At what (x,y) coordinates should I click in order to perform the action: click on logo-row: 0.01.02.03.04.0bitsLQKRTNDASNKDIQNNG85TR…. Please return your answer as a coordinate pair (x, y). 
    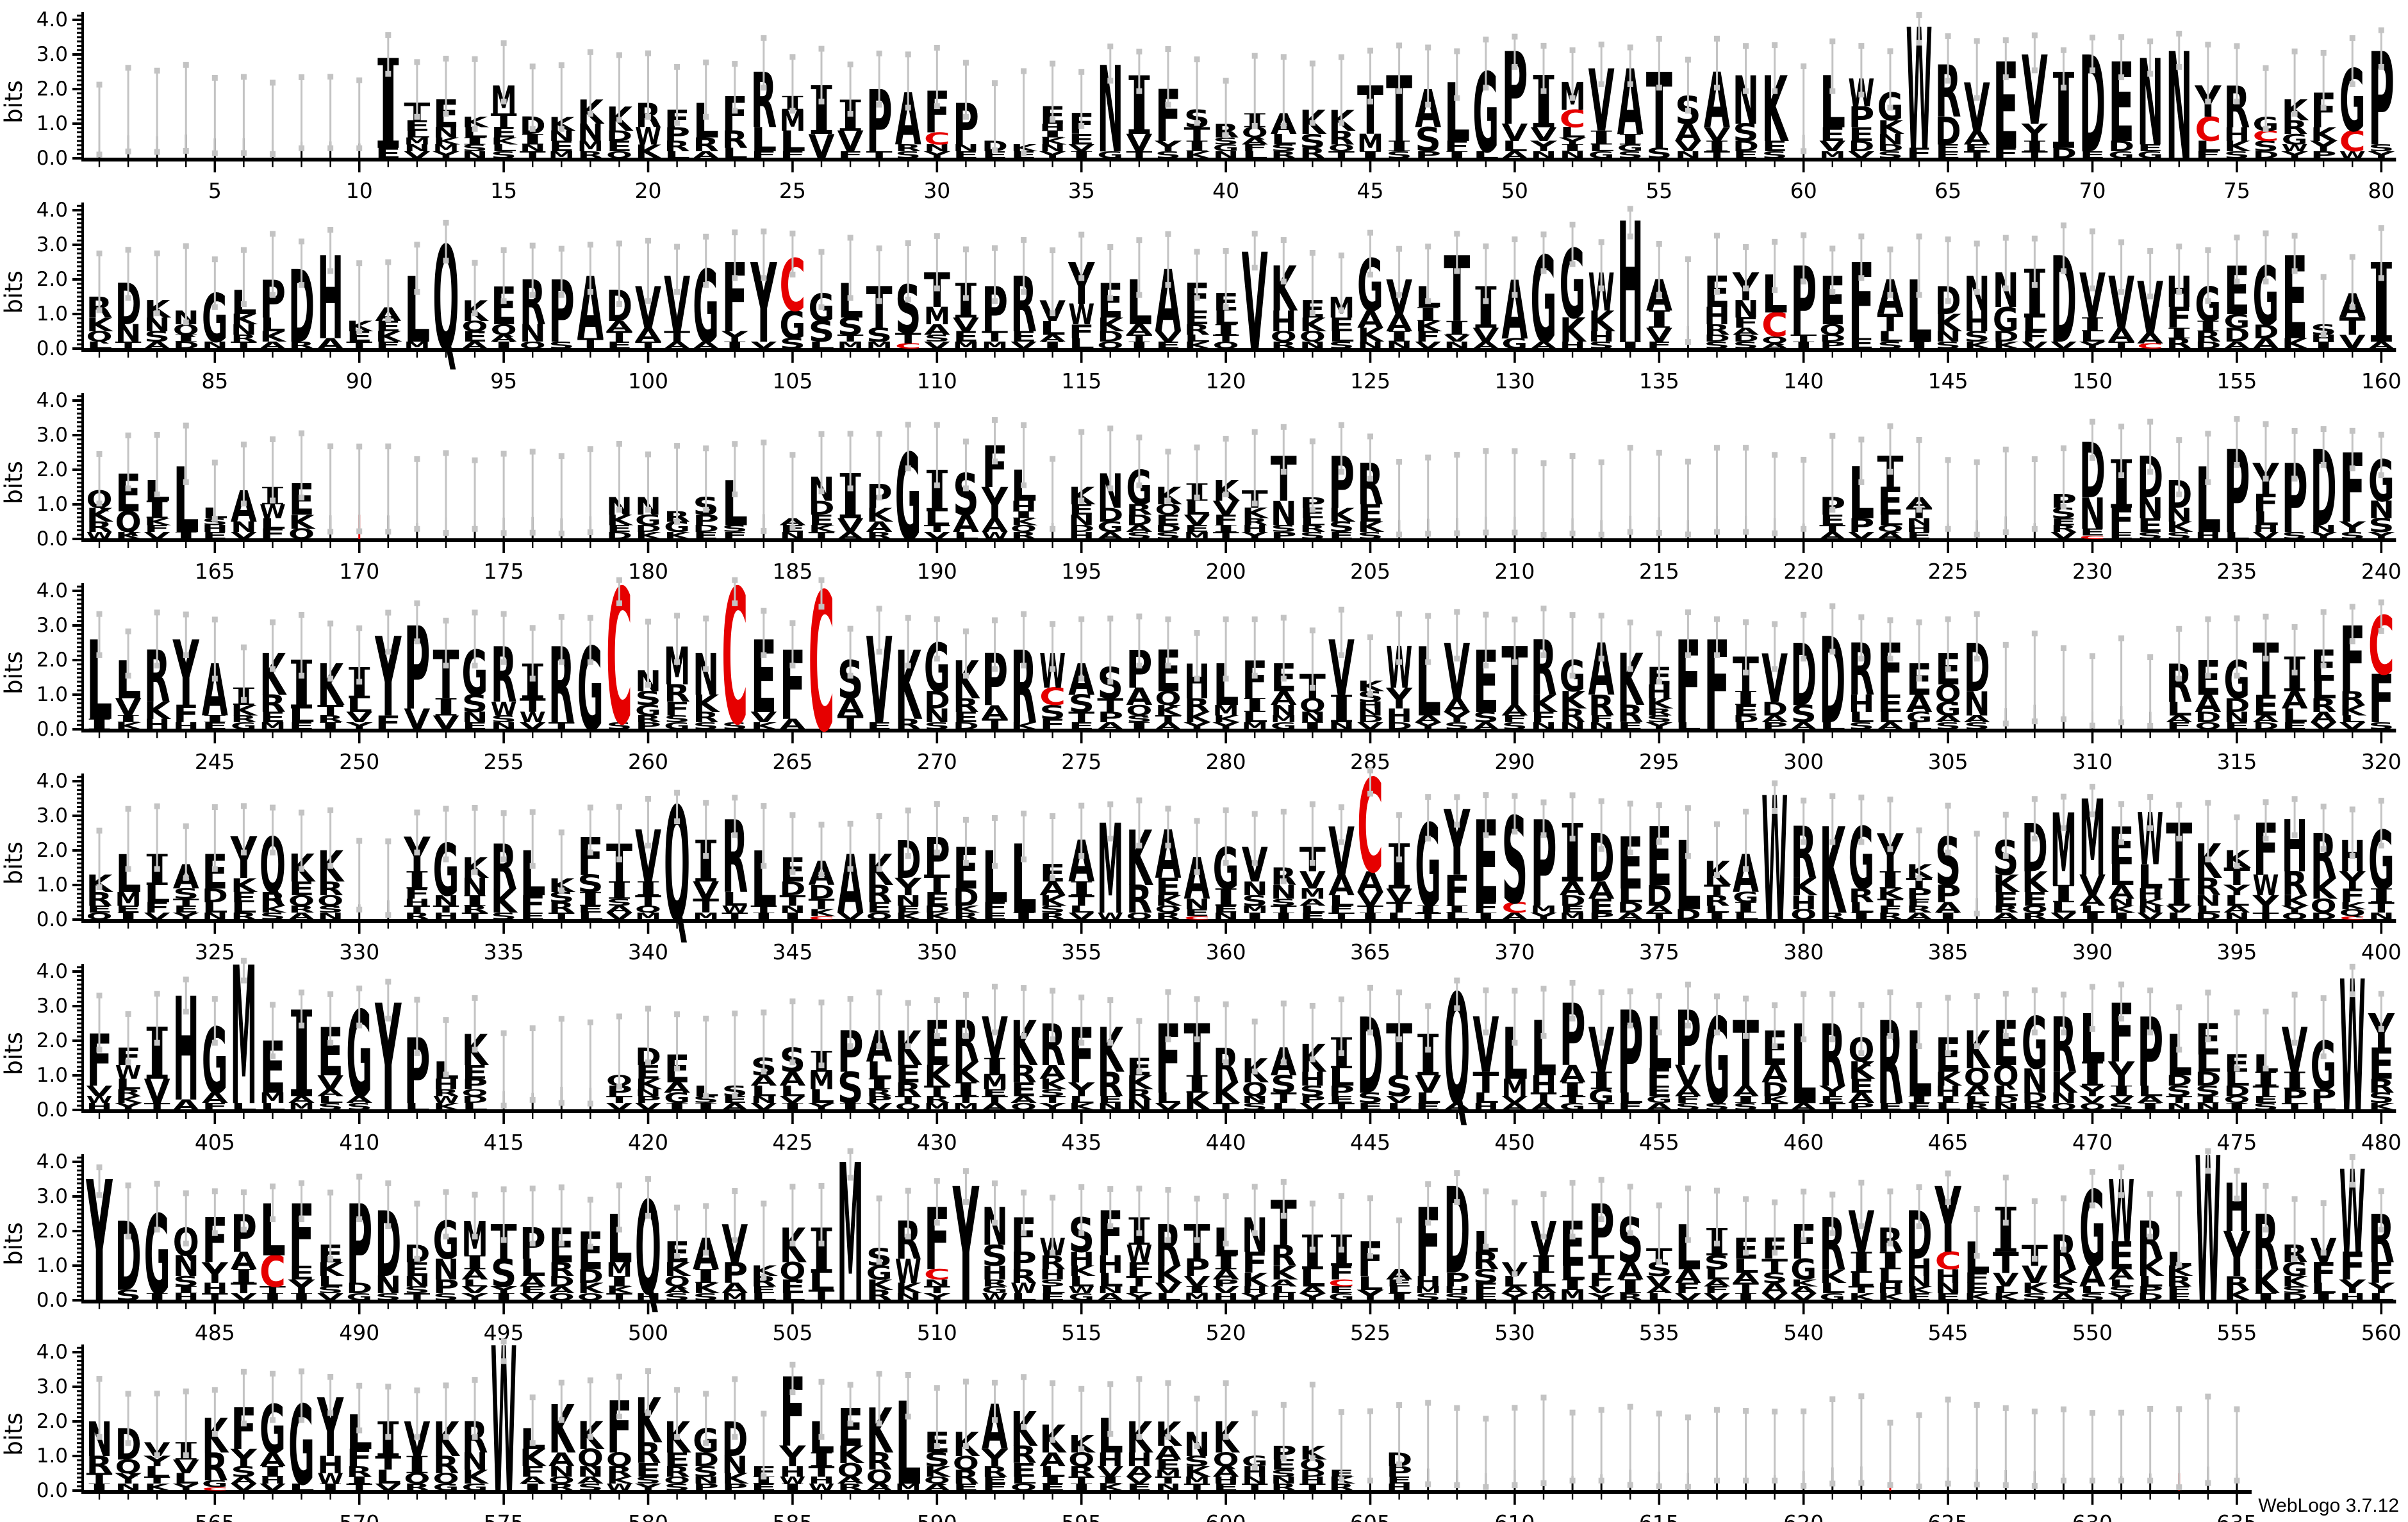
    Looking at the image, I should click on (1201, 290).